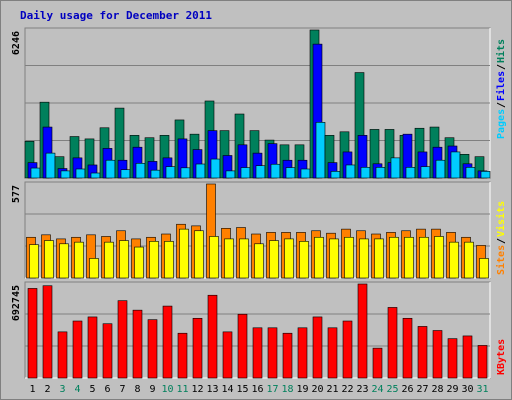 This screenshot has width=512, height=400. Describe the element at coordinates (501, 357) in the screenshot. I see `legend-kbytes-panel-kbytes: KBytes` at that location.